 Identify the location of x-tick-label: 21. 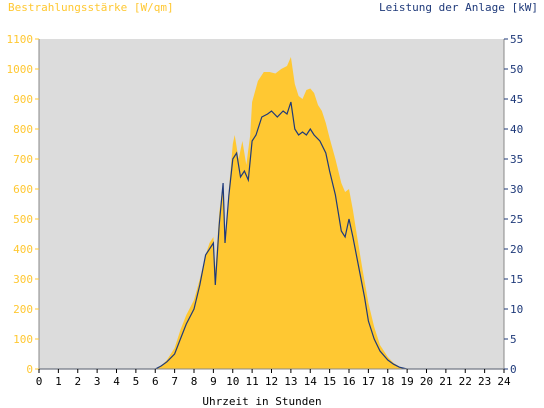
(445, 381).